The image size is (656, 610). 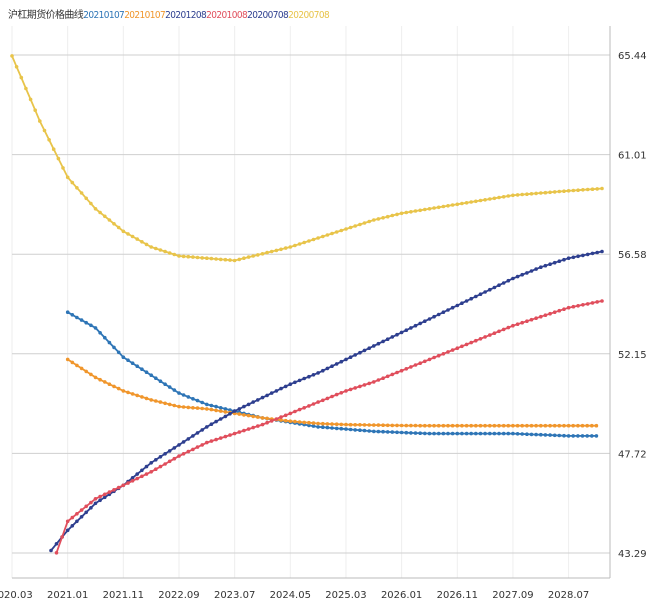 What do you see at coordinates (632, 554) in the screenshot?
I see `y-tick-label: 43.29` at bounding box center [632, 554].